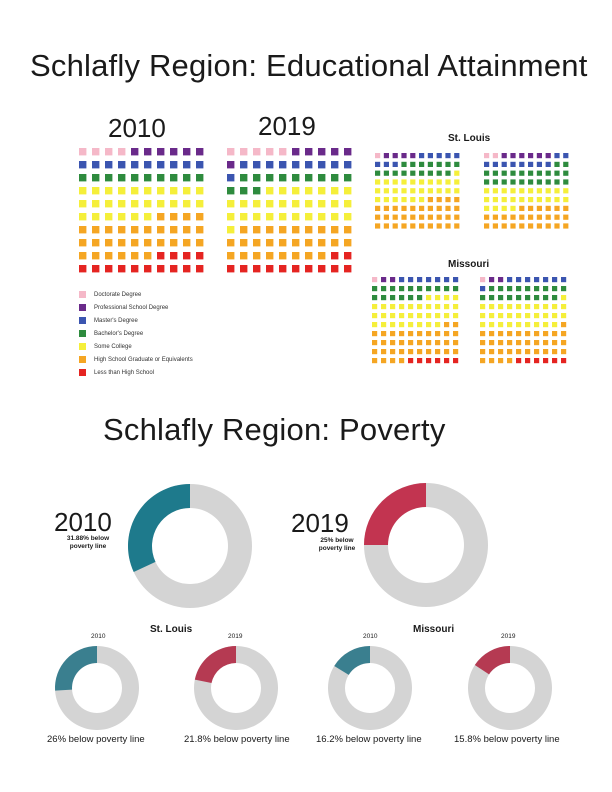  I want to click on poverty-label-stlouis-2010: 26% below poverty line, so click(96, 739).